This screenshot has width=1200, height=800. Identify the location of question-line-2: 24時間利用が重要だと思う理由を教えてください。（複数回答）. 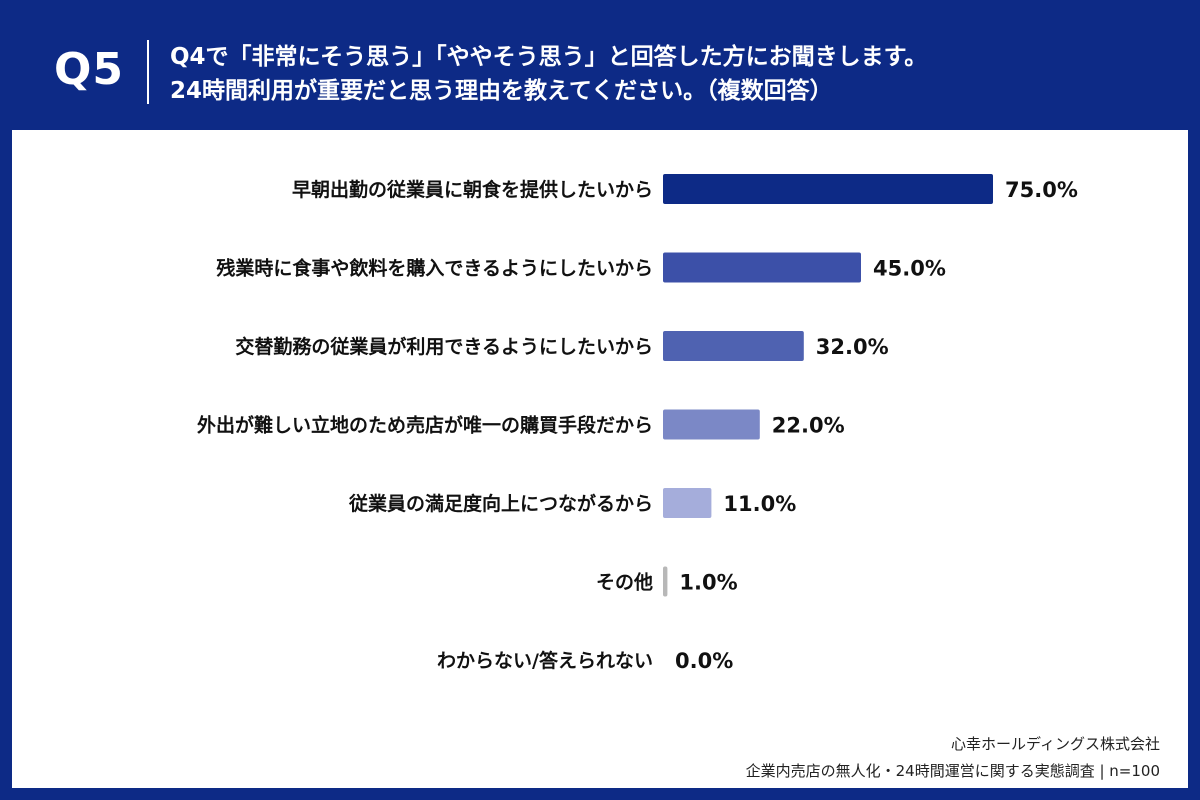
(501, 91).